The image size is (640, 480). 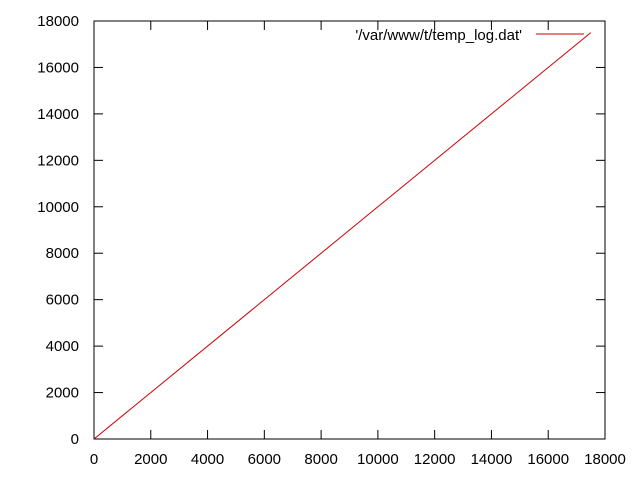 I want to click on x-tick-label: 2000, so click(x=150, y=459).